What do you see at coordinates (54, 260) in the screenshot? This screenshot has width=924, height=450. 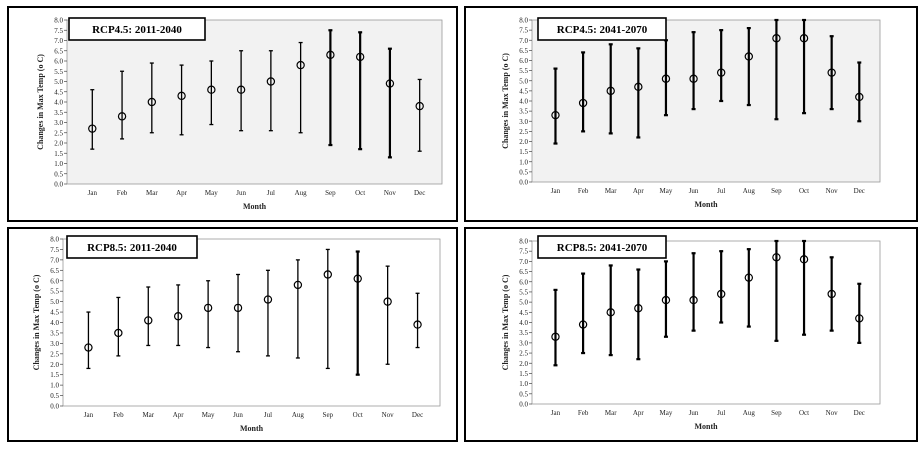 I see `y-tick-label: 7.0` at bounding box center [54, 260].